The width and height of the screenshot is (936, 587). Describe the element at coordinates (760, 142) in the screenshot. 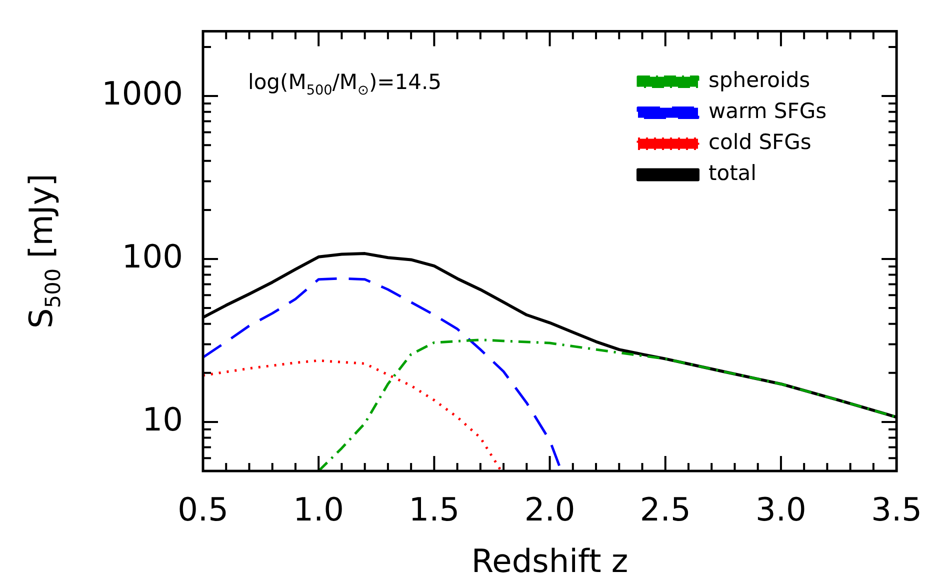

I see `legend-label: cold SFGs` at that location.